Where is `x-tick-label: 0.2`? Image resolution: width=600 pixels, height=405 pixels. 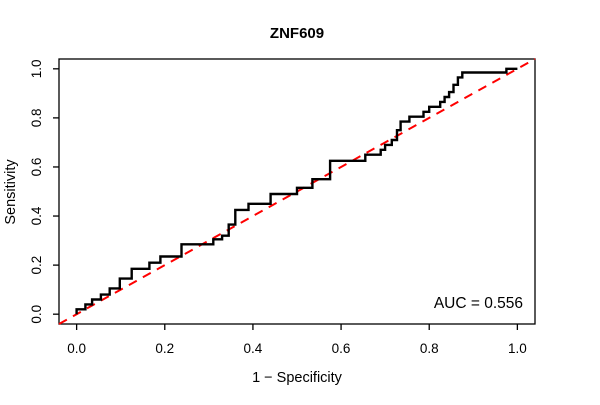
x-tick-label: 0.2 is located at coordinates (164, 348).